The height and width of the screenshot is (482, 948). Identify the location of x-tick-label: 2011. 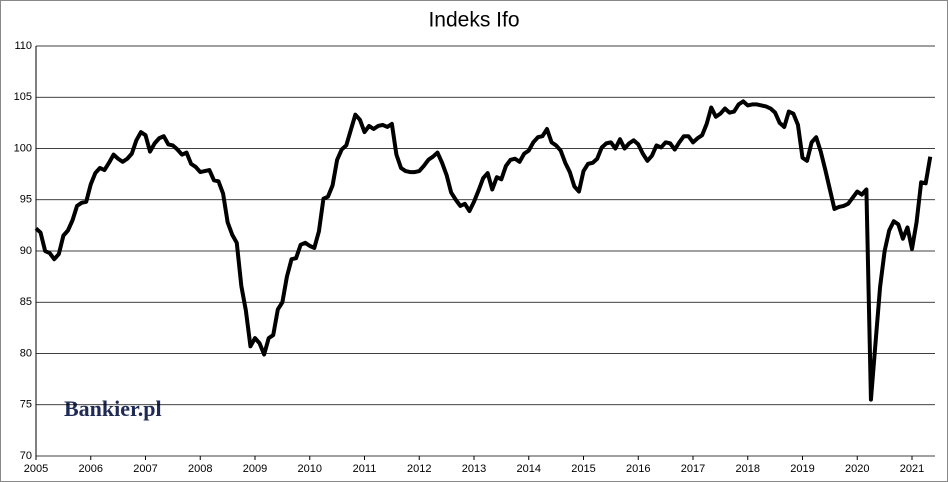
(365, 469).